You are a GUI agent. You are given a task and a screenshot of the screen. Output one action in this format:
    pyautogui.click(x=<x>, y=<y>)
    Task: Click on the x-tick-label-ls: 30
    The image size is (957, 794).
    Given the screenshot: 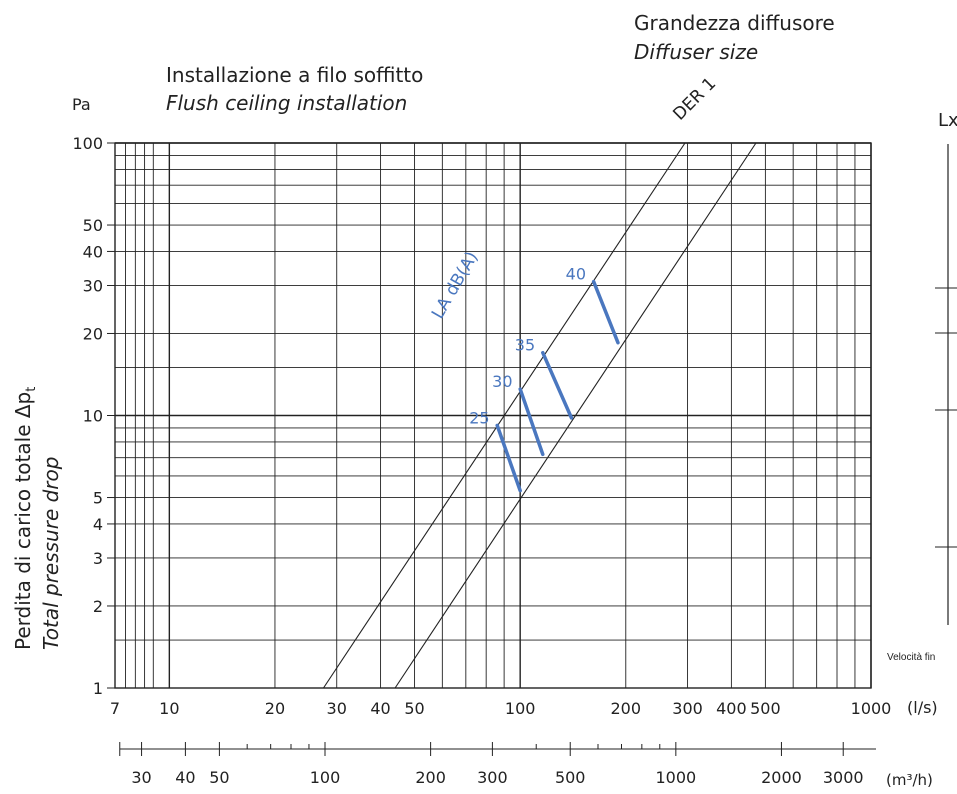 What is the action you would take?
    pyautogui.click(x=337, y=708)
    